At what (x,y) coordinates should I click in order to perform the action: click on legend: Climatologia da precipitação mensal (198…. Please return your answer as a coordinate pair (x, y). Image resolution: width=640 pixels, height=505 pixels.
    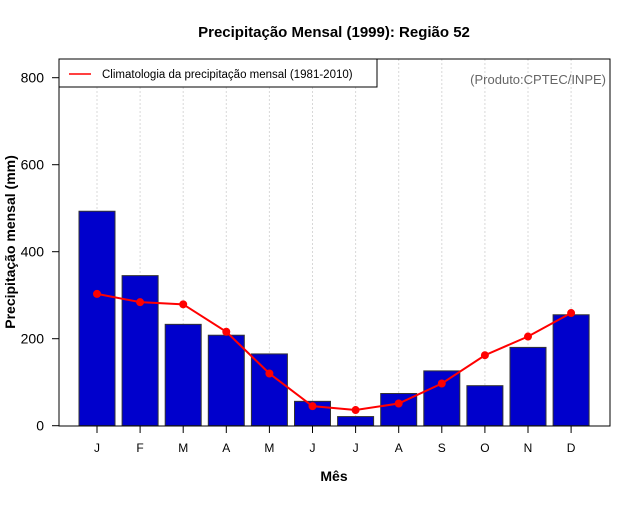
    Looking at the image, I should click on (218, 73).